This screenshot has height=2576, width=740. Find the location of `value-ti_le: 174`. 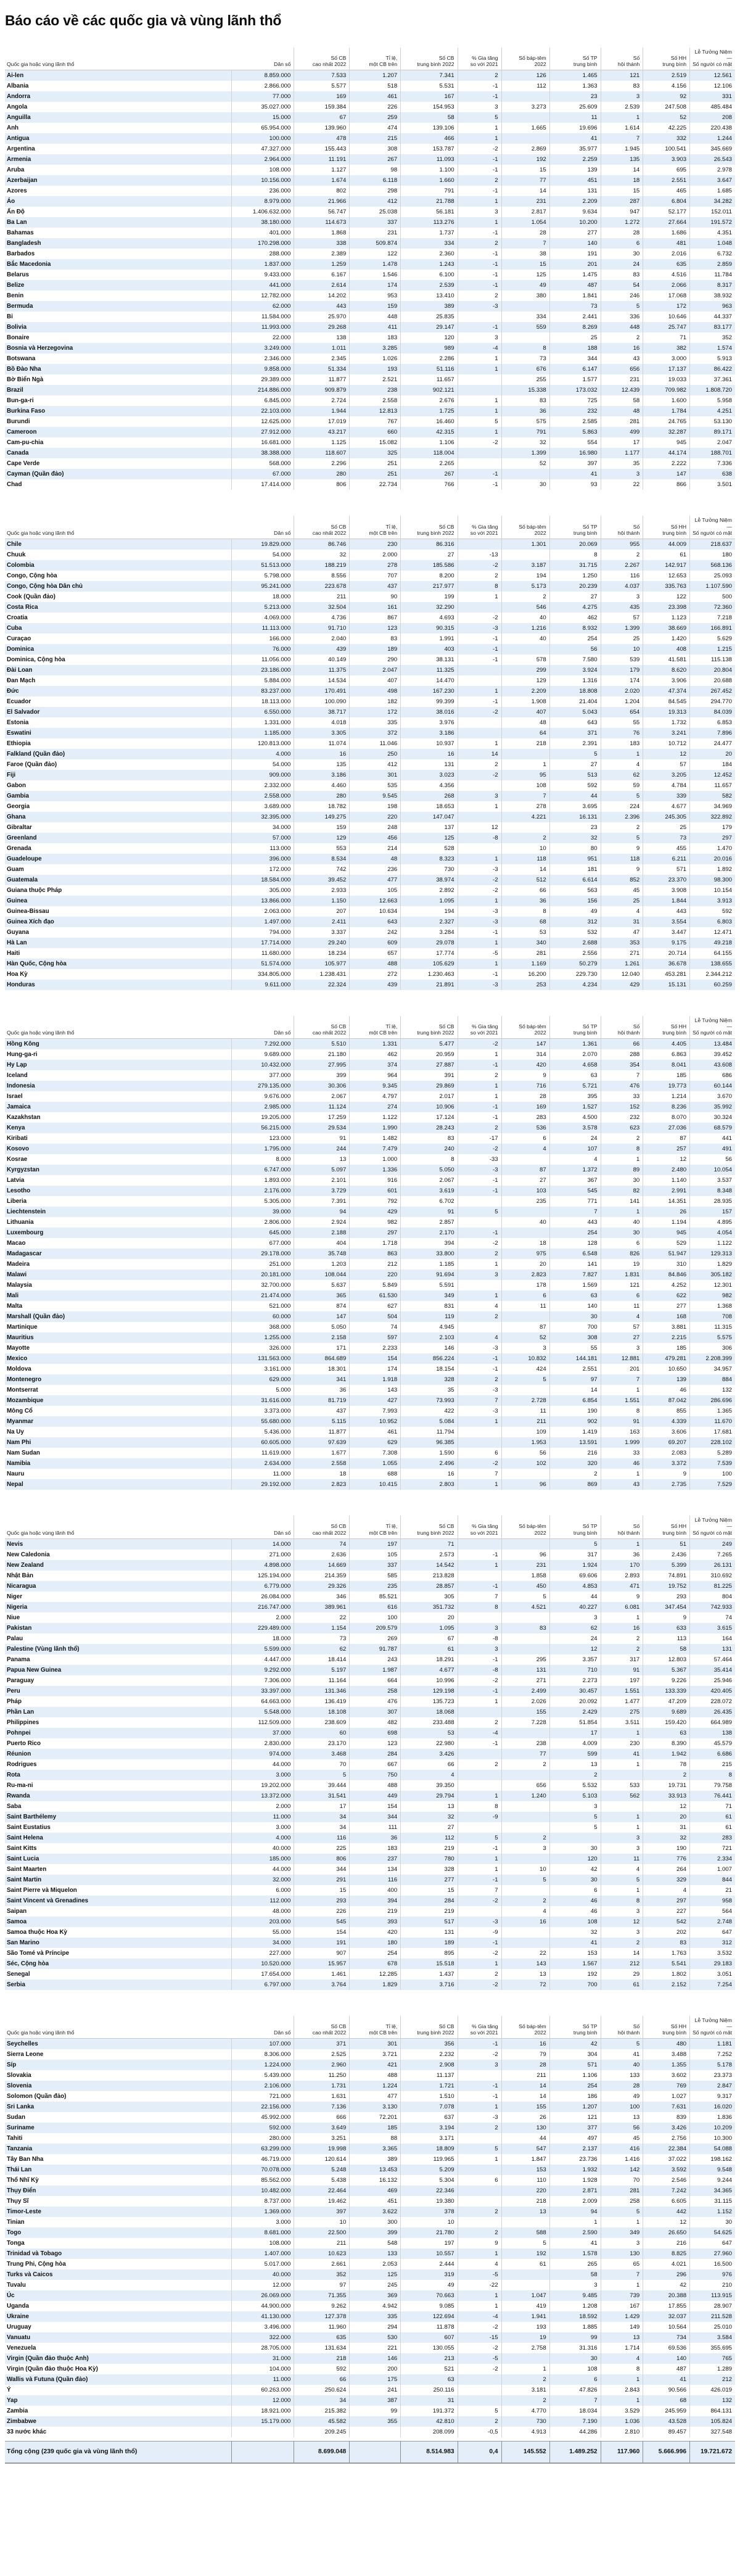

value-ti_le: 174 is located at coordinates (375, 285).